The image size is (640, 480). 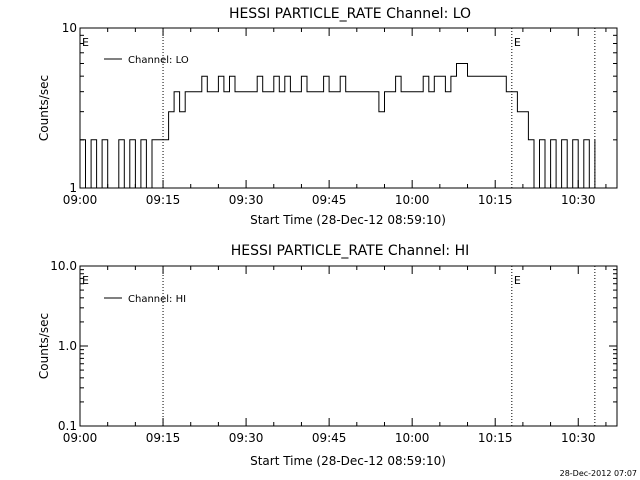 I want to click on panel-hi-legend: Channel: HI, so click(x=145, y=299).